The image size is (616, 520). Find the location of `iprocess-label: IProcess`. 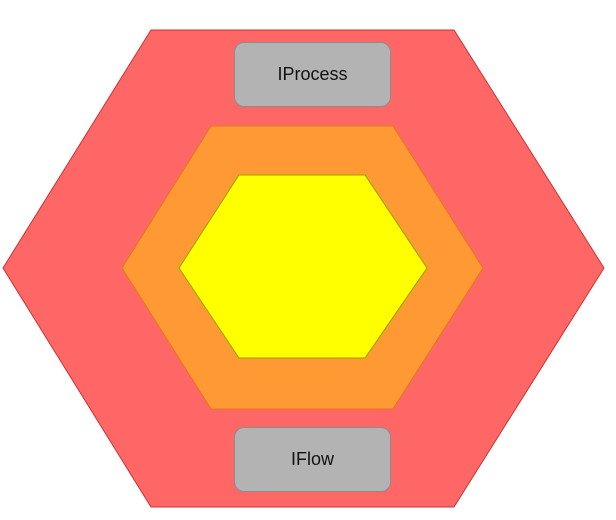

iprocess-label: IProcess is located at coordinates (312, 74).